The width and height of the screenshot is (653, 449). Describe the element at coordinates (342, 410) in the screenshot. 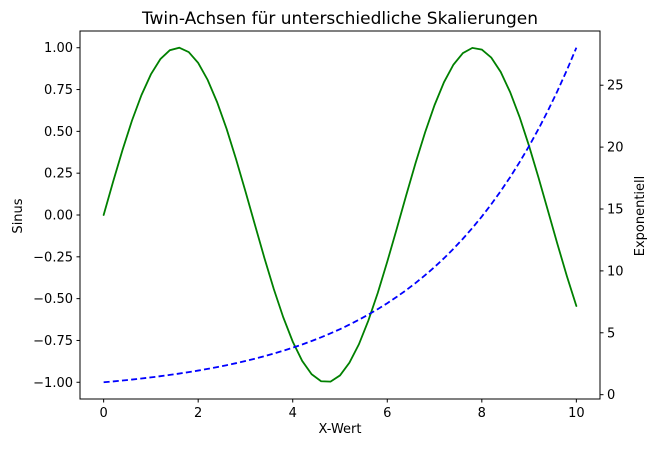

I see `x-axis-ticks: 0 2 4 6 8 10` at that location.